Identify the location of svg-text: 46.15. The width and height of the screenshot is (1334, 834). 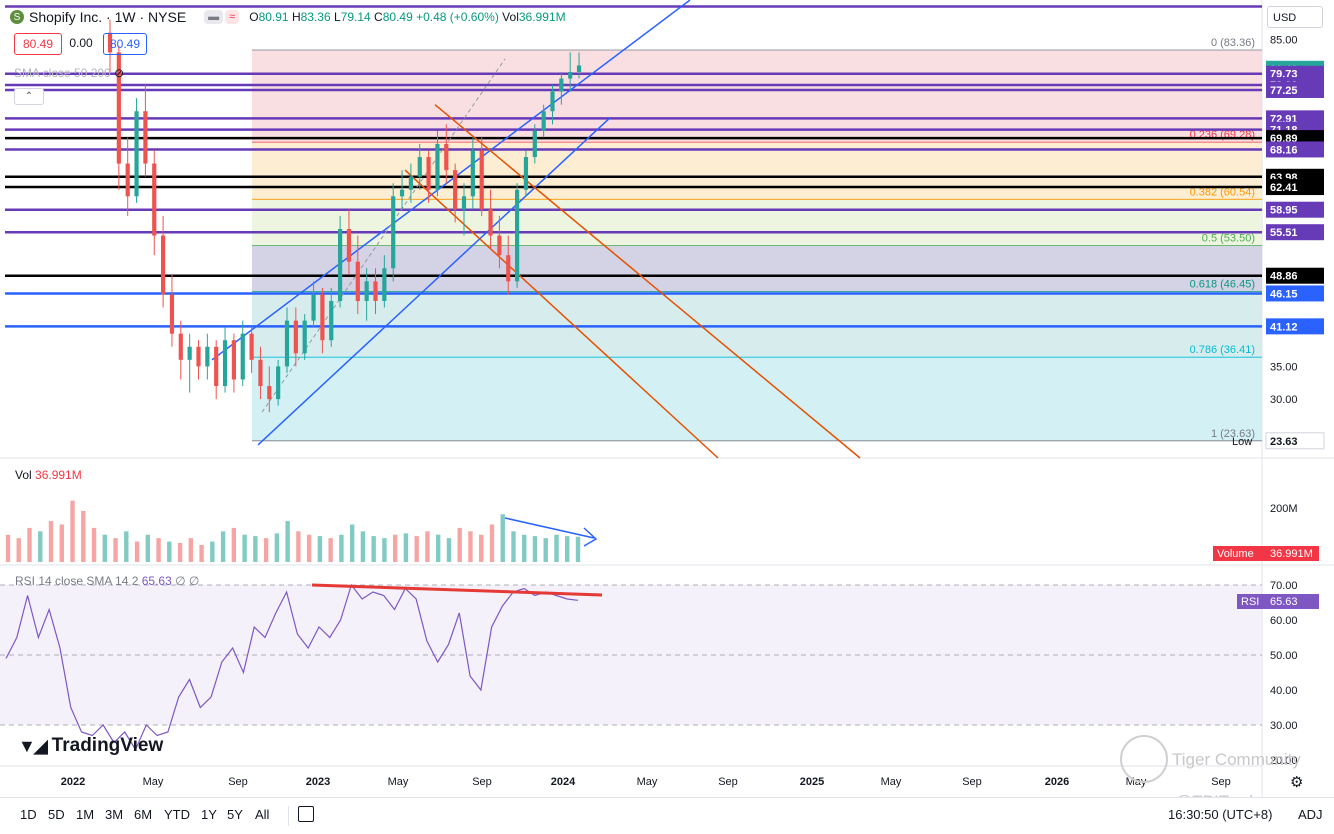
(1284, 294).